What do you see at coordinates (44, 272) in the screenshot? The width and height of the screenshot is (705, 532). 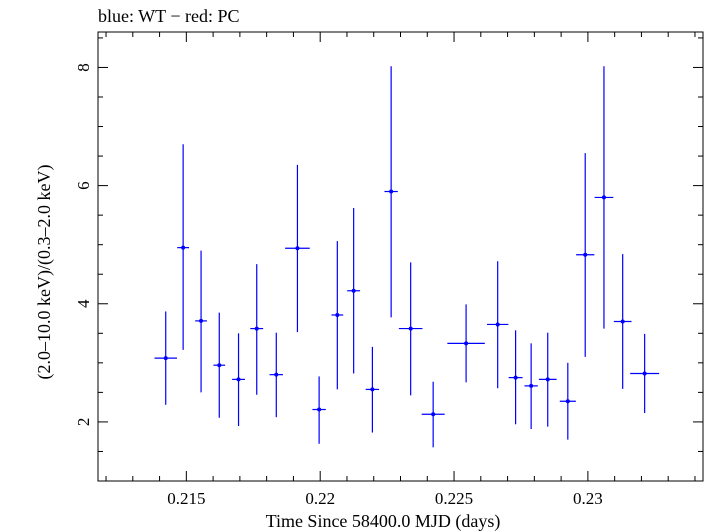 I see `y-axis-label: (2.0–10.0 keV)/(0.3–2.0 keV)` at bounding box center [44, 272].